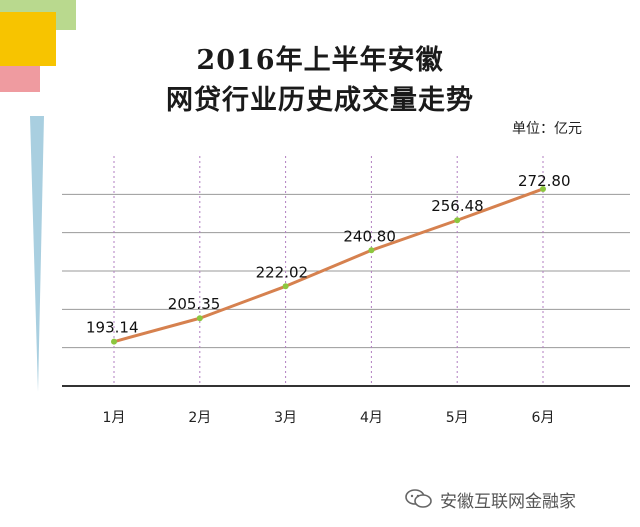 The image size is (640, 527). Describe the element at coordinates (369, 236) in the screenshot. I see `data-label: 240.80` at that location.